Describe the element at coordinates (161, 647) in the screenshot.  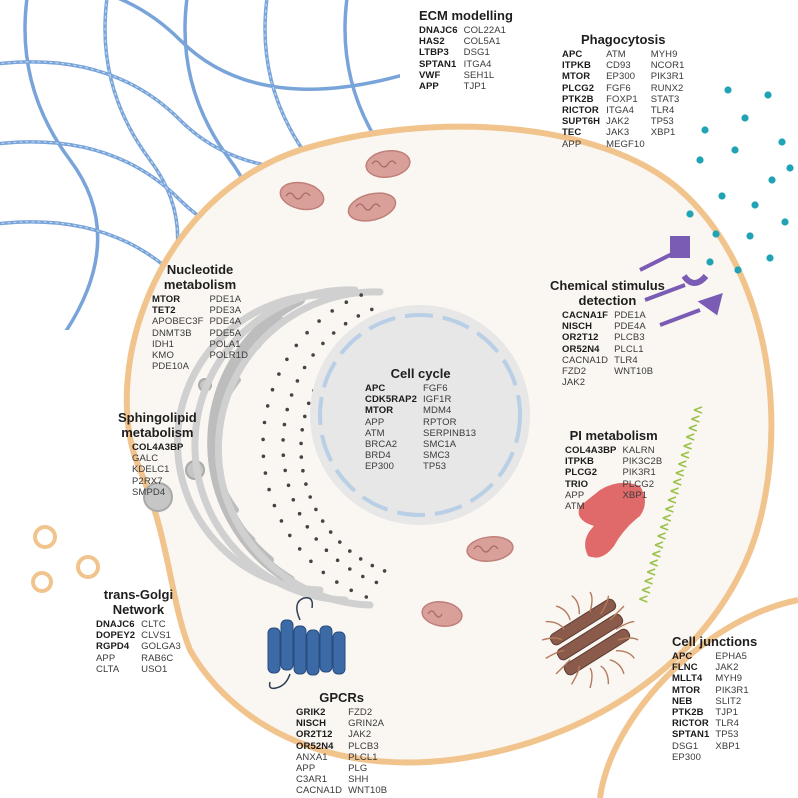
I see `gene-column: CLTC CLVS1 GOLGA3 RAB6C USO1` at that location.